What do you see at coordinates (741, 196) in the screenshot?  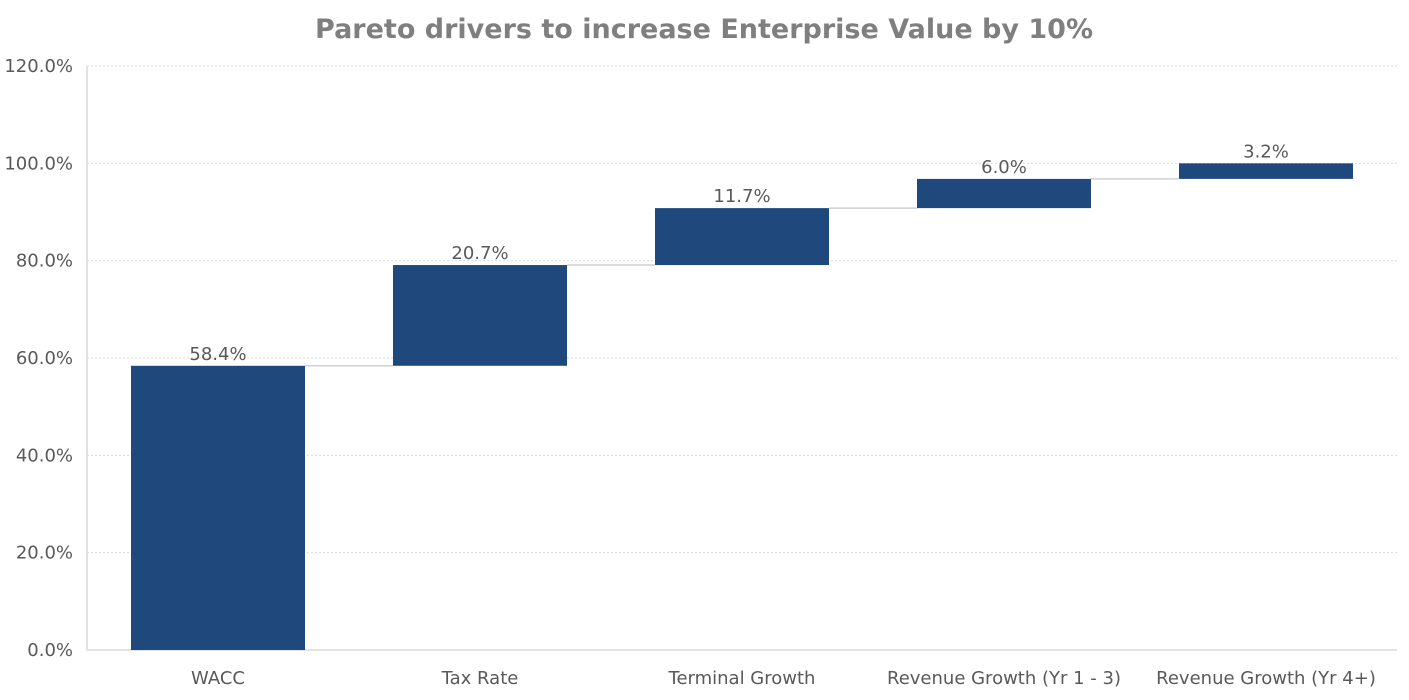 I see `data-label: 11.7%` at bounding box center [741, 196].